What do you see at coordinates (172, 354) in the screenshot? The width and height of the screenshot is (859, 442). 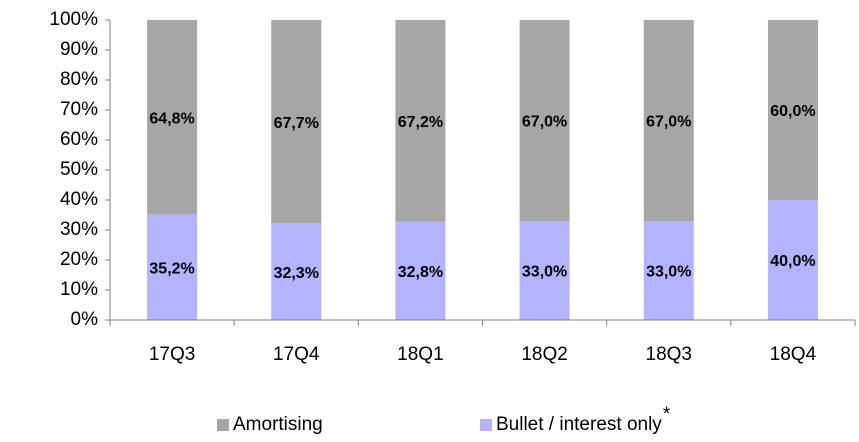 I see `x-tick-label: 17Q3` at bounding box center [172, 354].